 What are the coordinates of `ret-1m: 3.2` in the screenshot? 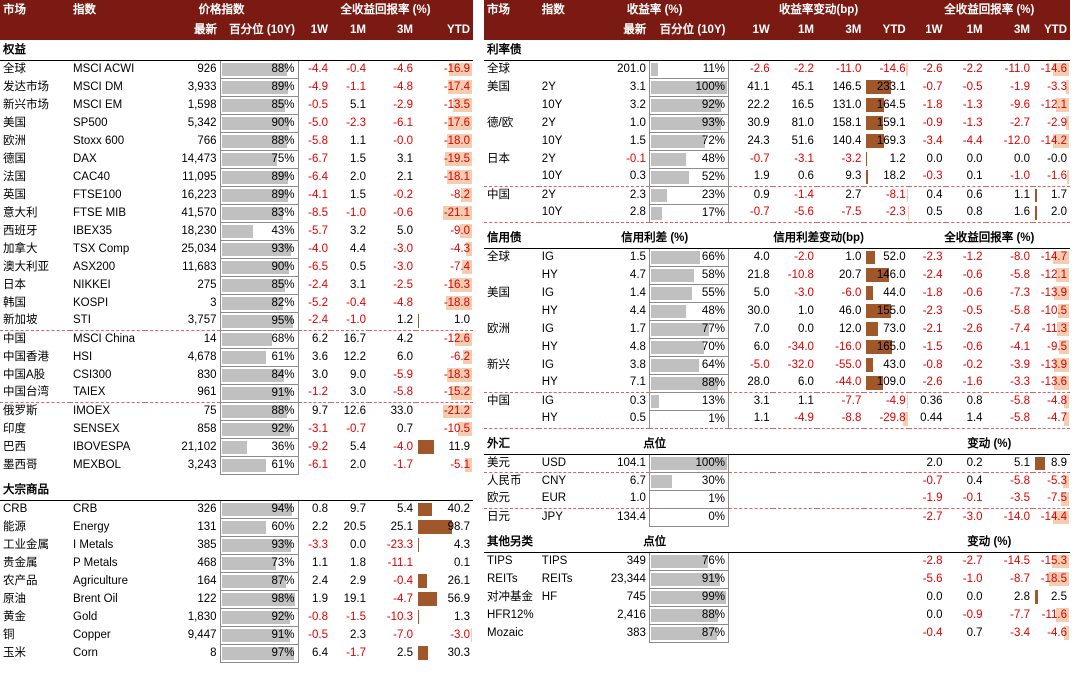 It's located at (358, 230).